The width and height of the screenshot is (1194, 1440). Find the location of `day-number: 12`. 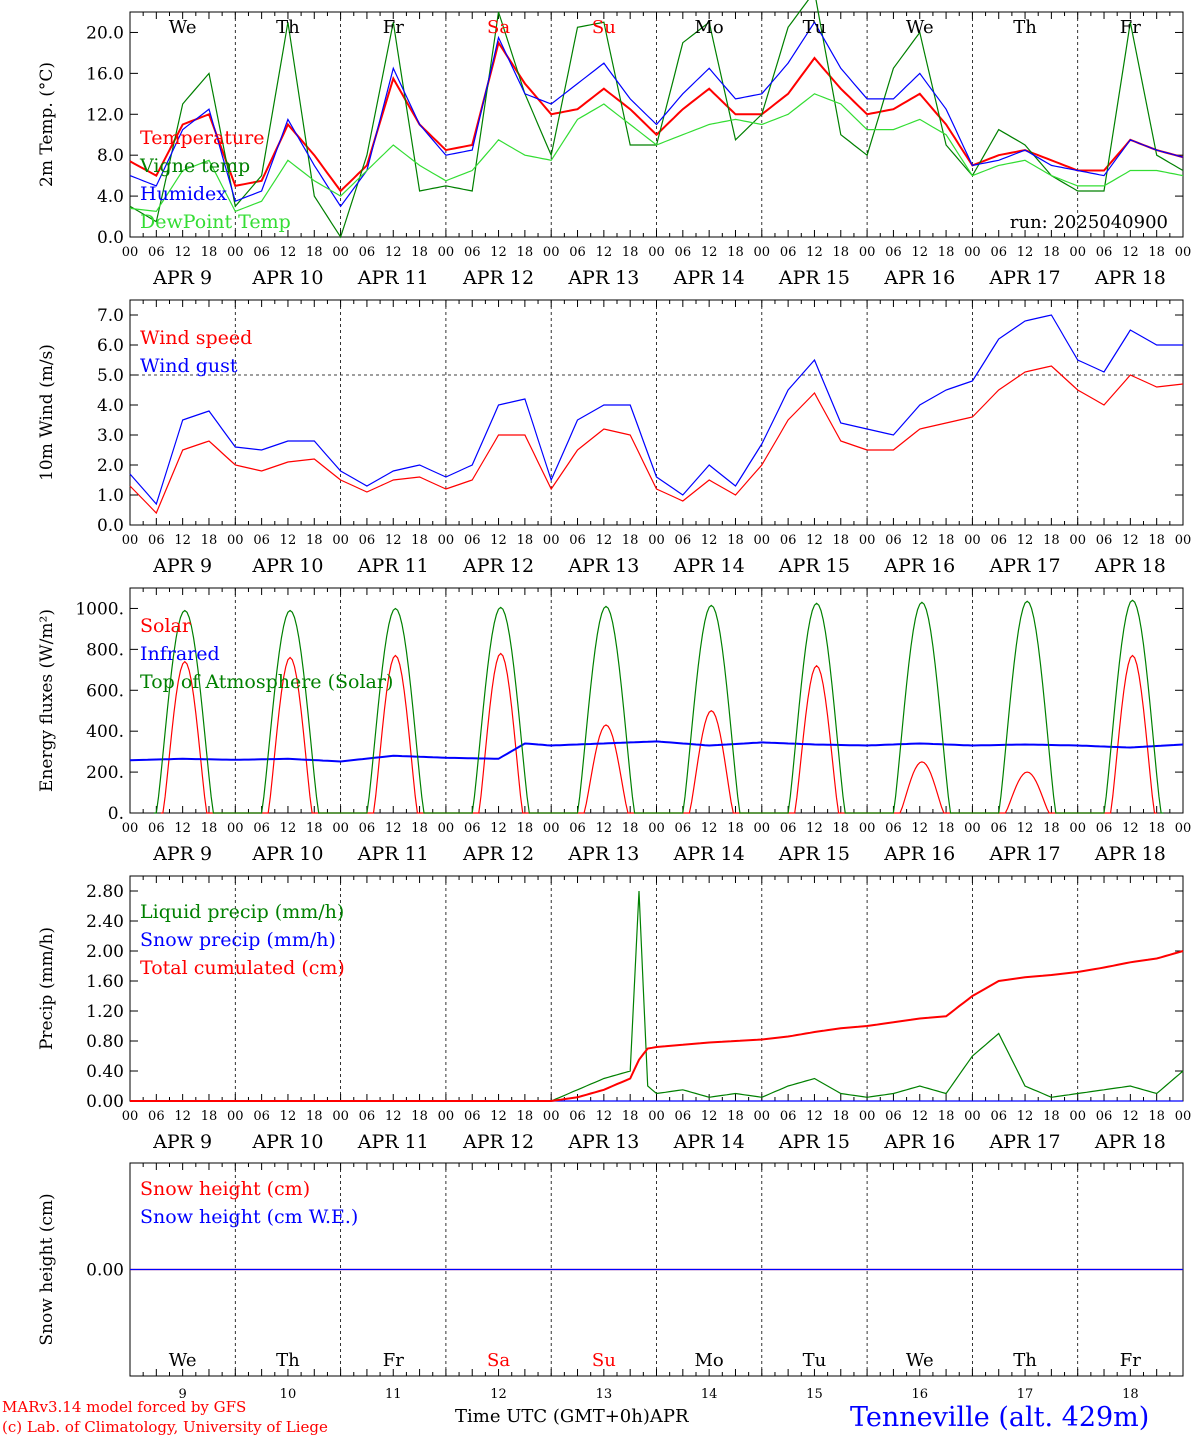

day-number: 12 is located at coordinates (498, 1394).